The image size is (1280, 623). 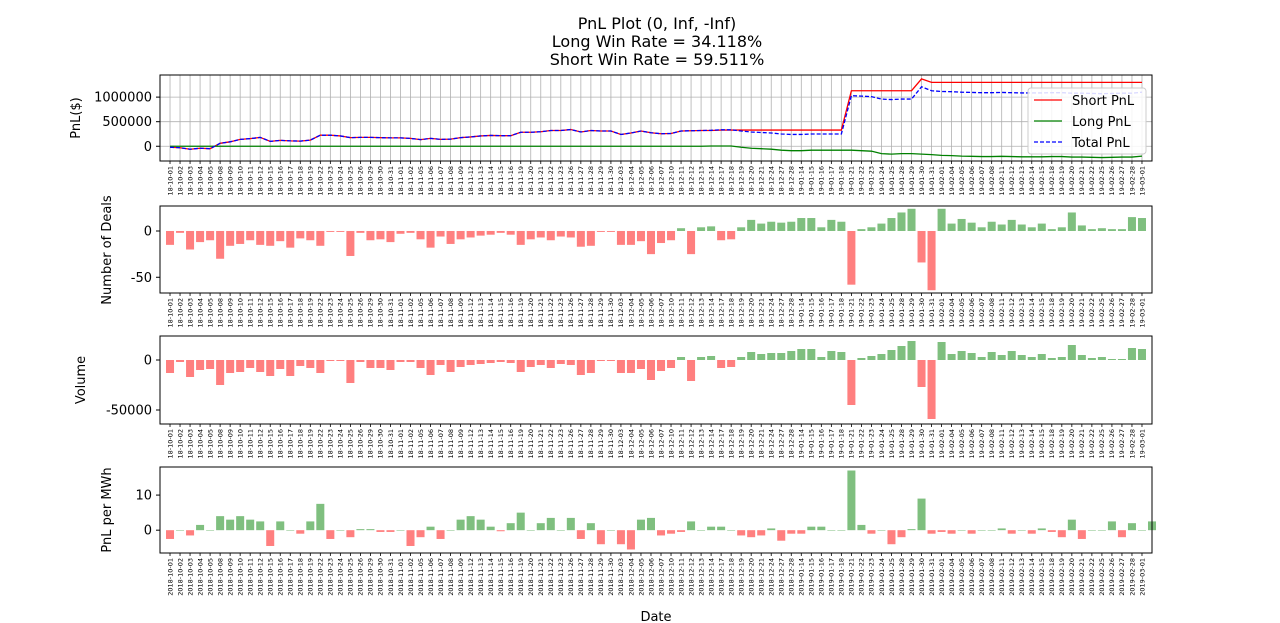 I want to click on x-tick-label: 2018-12-28, so click(x=792, y=577).